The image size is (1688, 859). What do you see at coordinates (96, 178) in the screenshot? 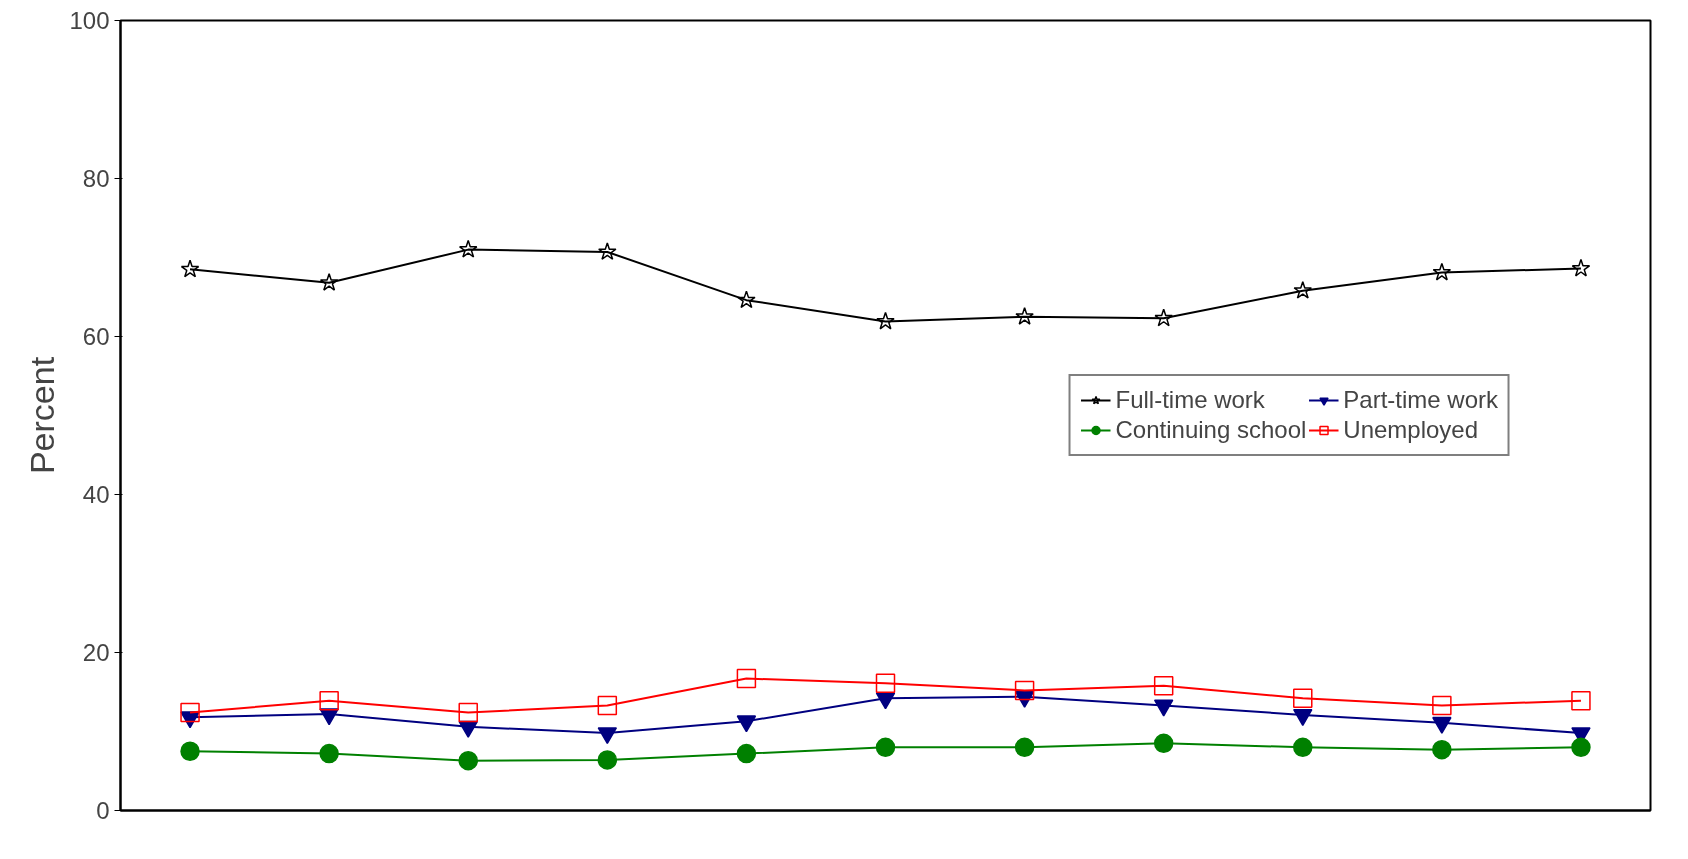
I see `y-tick-label: 80` at bounding box center [96, 178].